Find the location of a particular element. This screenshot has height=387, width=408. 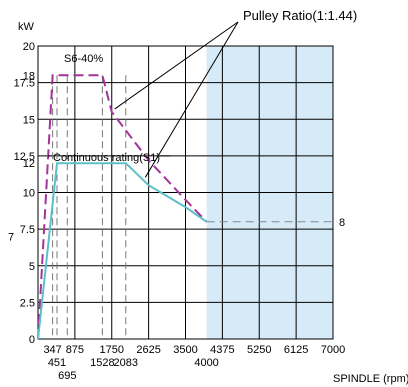

y-tick-label: 12 is located at coordinates (29, 164).